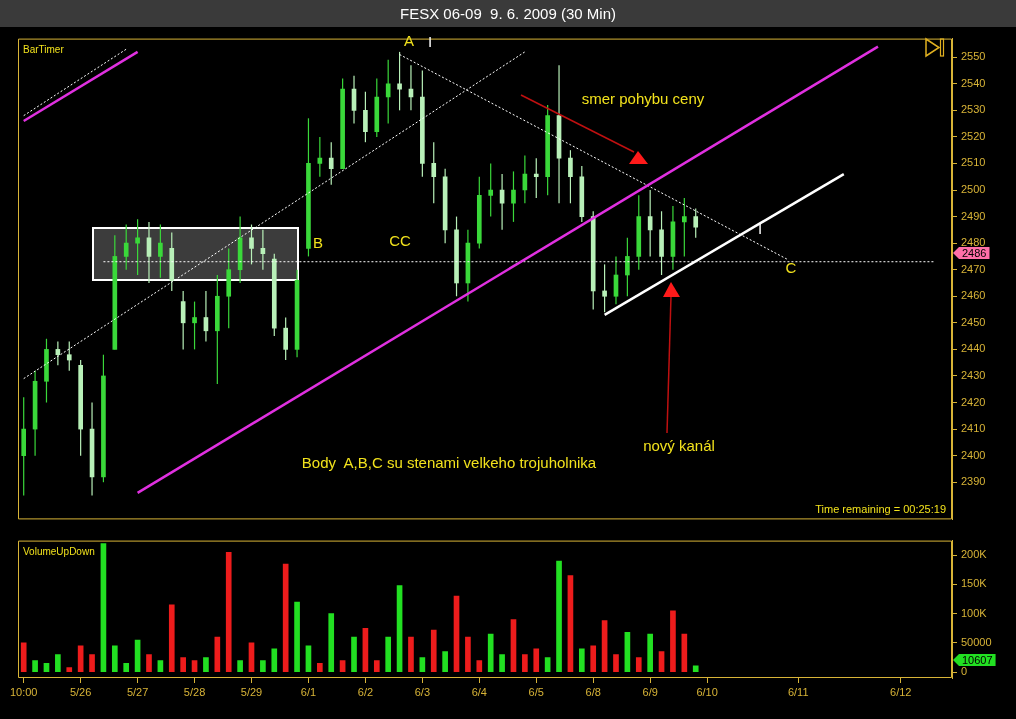 The width and height of the screenshot is (1016, 719). What do you see at coordinates (973, 189) in the screenshot?
I see `y-tick-label: 2500` at bounding box center [973, 189].